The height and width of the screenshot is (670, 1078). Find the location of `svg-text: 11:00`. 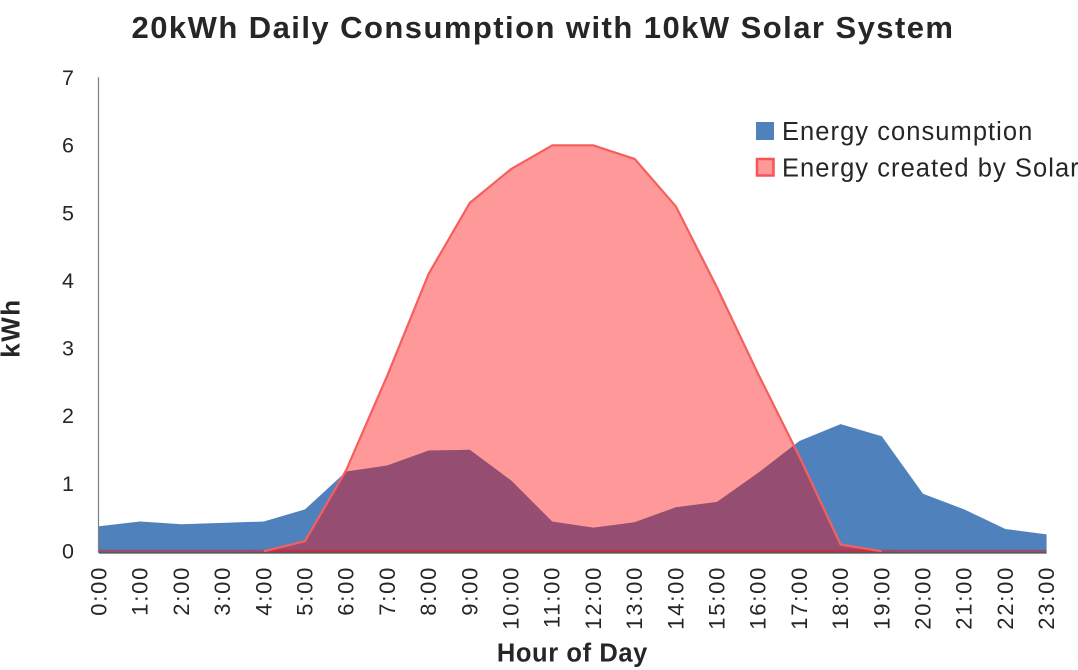

svg-text: 11:00 is located at coordinates (552, 597).